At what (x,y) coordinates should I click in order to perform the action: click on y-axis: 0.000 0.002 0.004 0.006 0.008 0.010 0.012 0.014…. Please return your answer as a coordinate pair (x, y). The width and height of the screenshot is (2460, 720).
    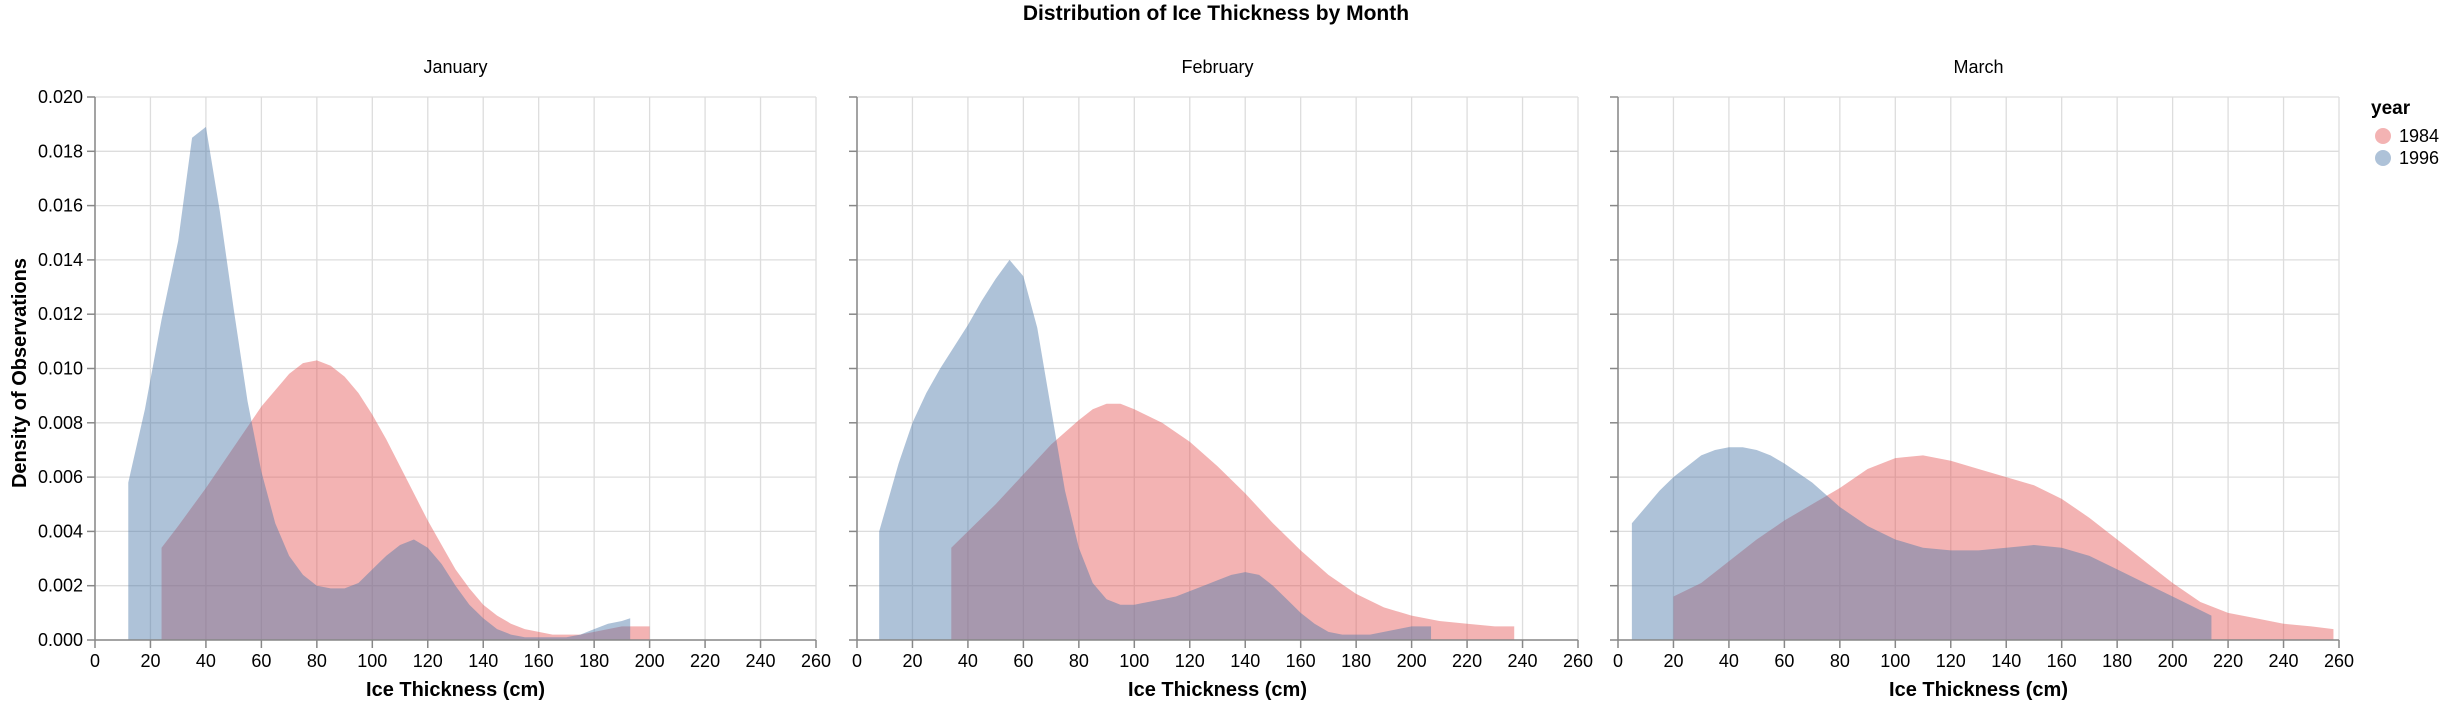
    Looking at the image, I should click on (67, 368).